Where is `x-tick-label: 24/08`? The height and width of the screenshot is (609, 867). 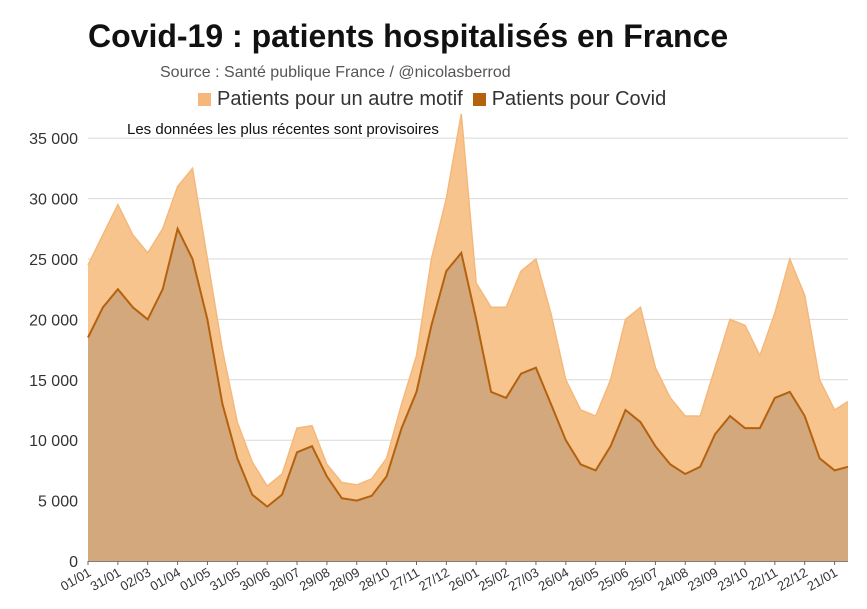 x-tick-label: 24/08 is located at coordinates (673, 579).